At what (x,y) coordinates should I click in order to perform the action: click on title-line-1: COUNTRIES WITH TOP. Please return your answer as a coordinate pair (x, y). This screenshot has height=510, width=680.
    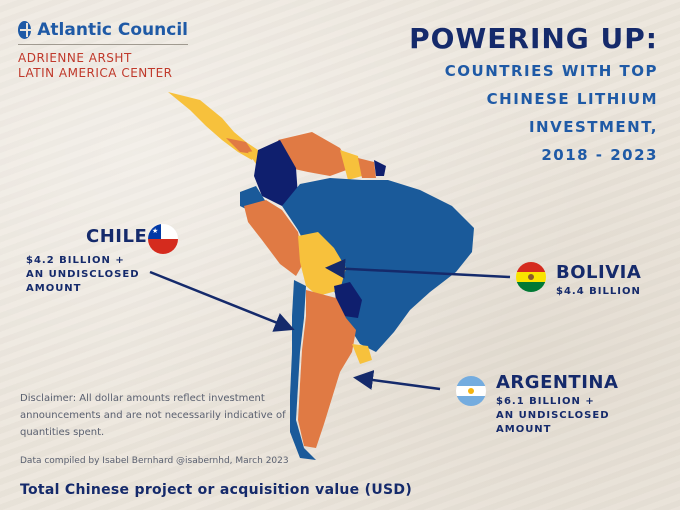
    Looking at the image, I should click on (551, 71).